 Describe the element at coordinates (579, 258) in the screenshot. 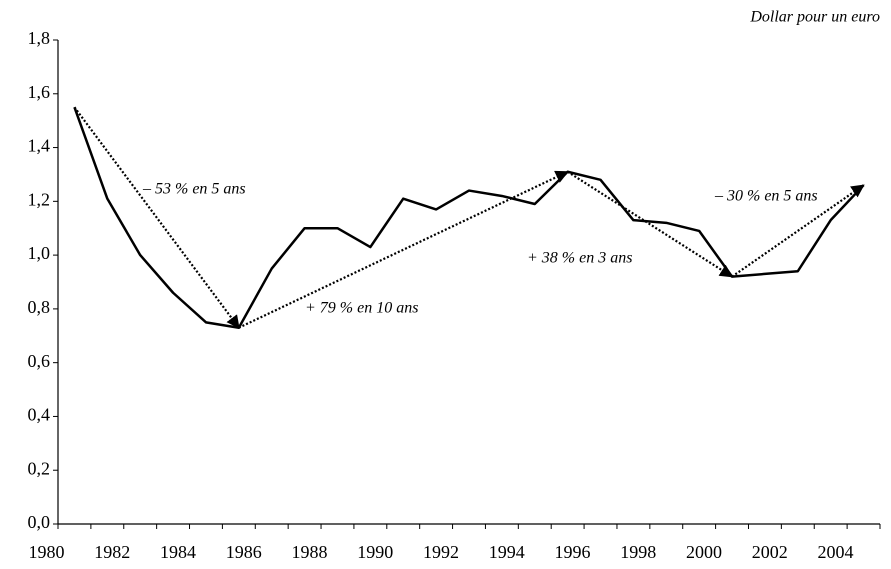

I see `annotation: + 38 % en 3 ans` at that location.